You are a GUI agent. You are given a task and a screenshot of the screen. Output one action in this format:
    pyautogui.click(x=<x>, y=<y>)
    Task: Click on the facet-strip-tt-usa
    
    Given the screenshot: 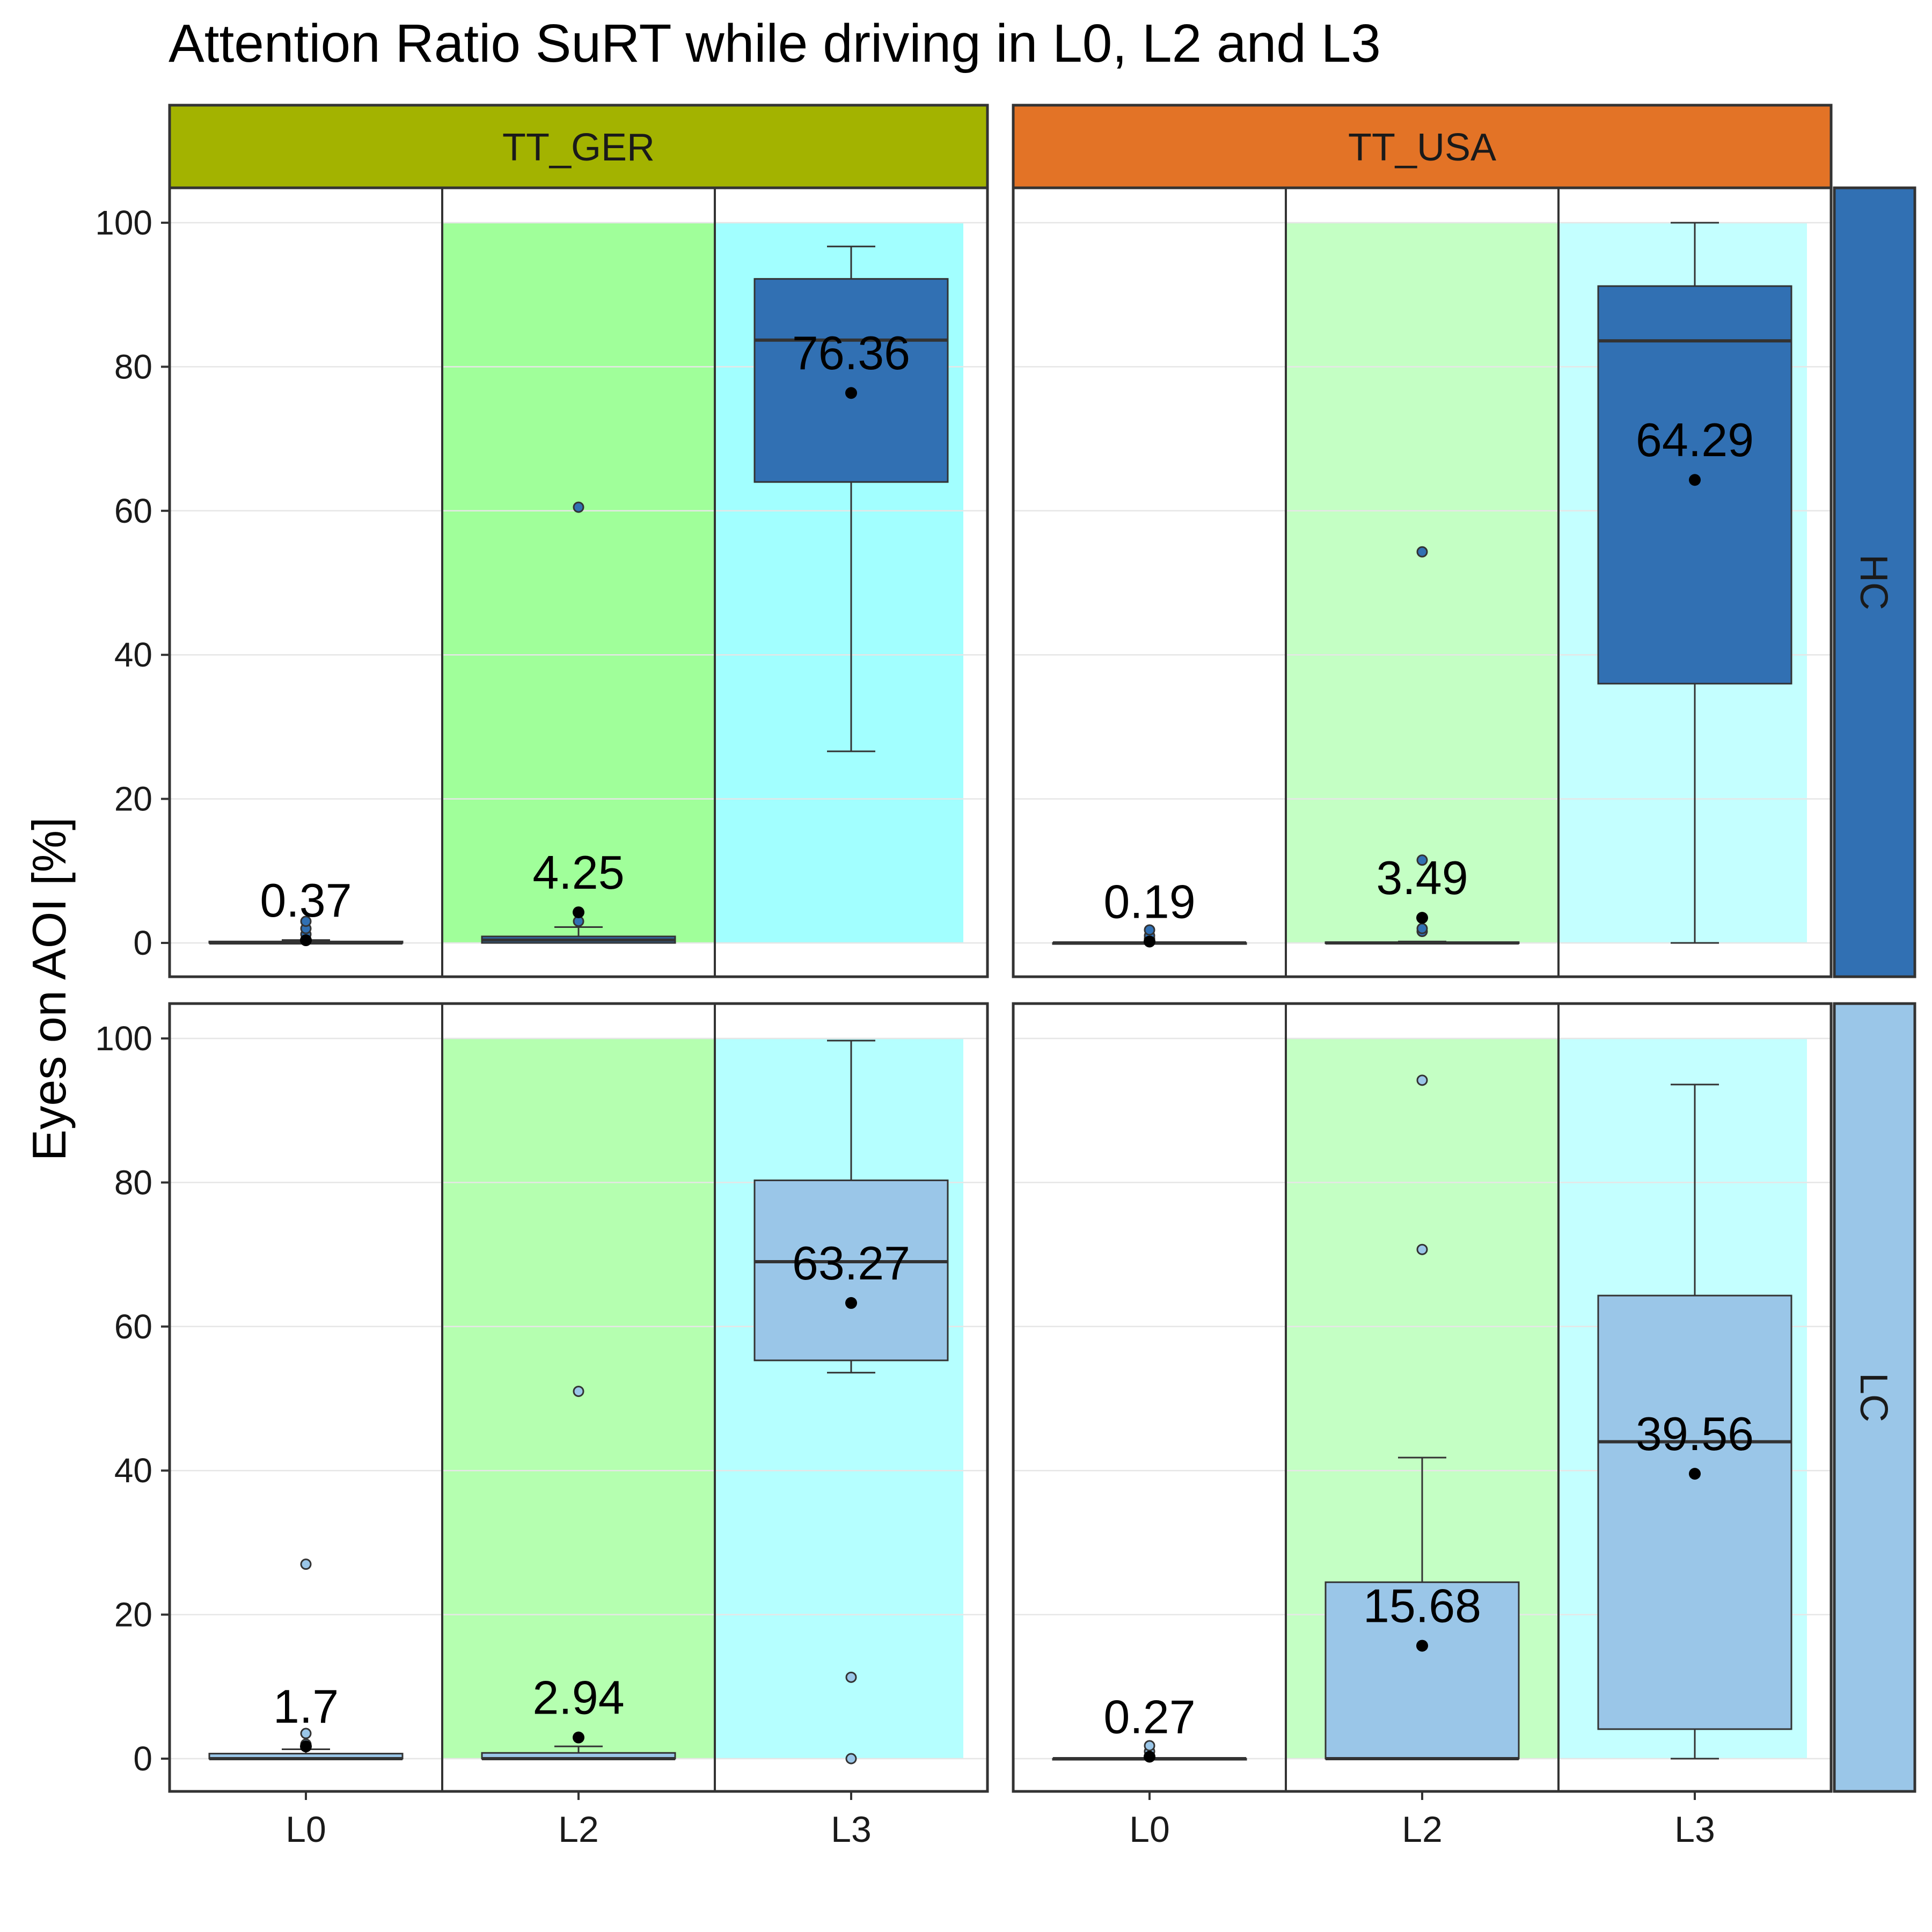 What is the action you would take?
    pyautogui.click(x=1422, y=146)
    